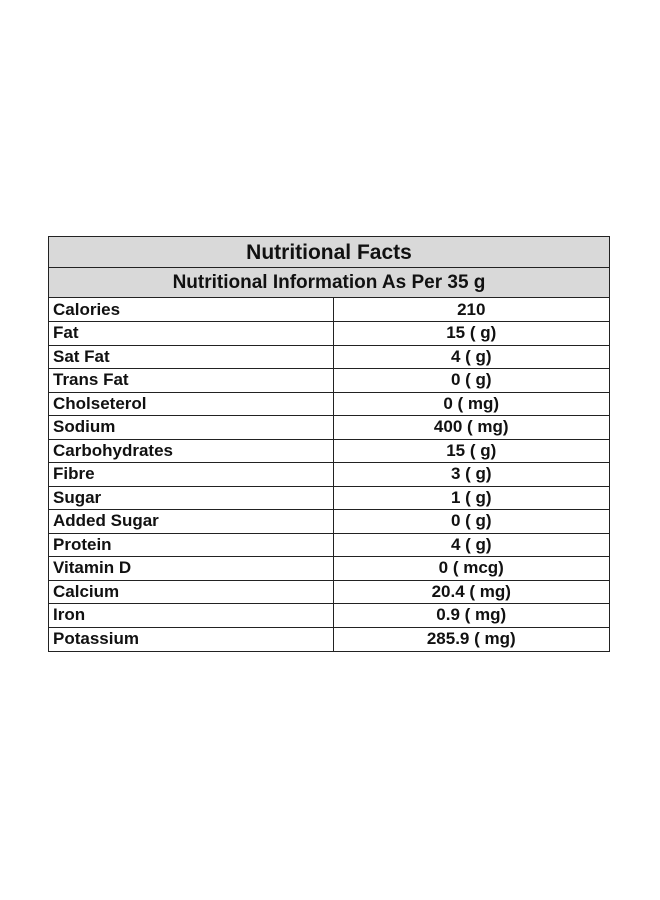  Describe the element at coordinates (471, 497) in the screenshot. I see `nutrient-amount: 1 ( g)` at that location.